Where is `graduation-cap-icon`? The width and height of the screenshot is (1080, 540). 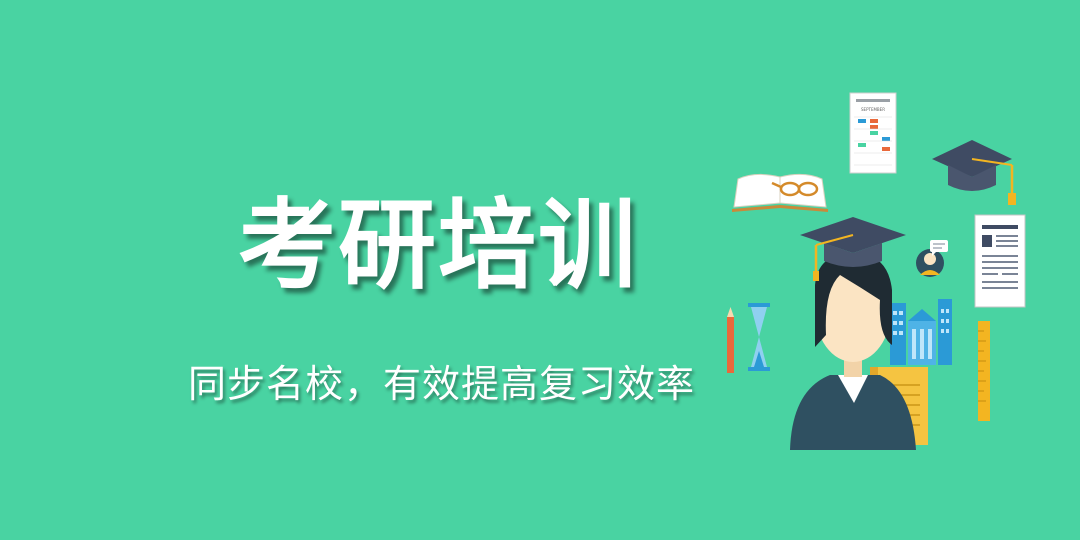 graduation-cap-icon is located at coordinates (974, 172).